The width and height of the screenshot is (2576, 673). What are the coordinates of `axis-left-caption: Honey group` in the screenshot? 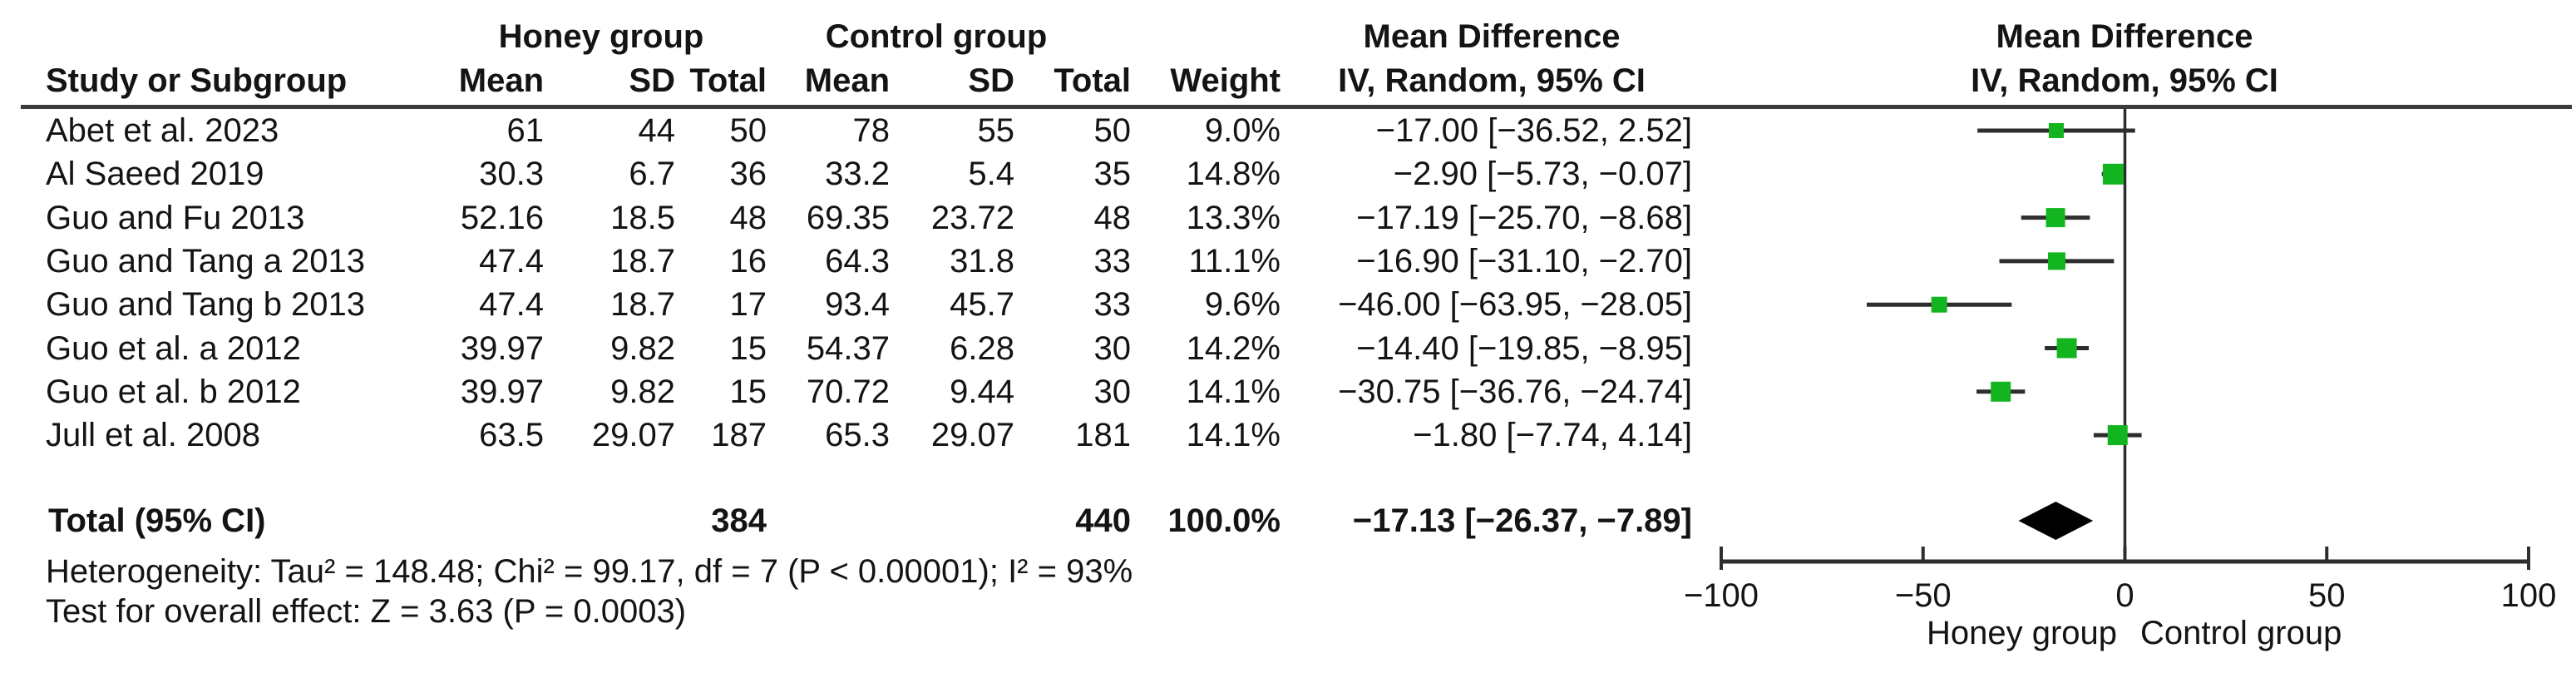 It's located at (2021, 633).